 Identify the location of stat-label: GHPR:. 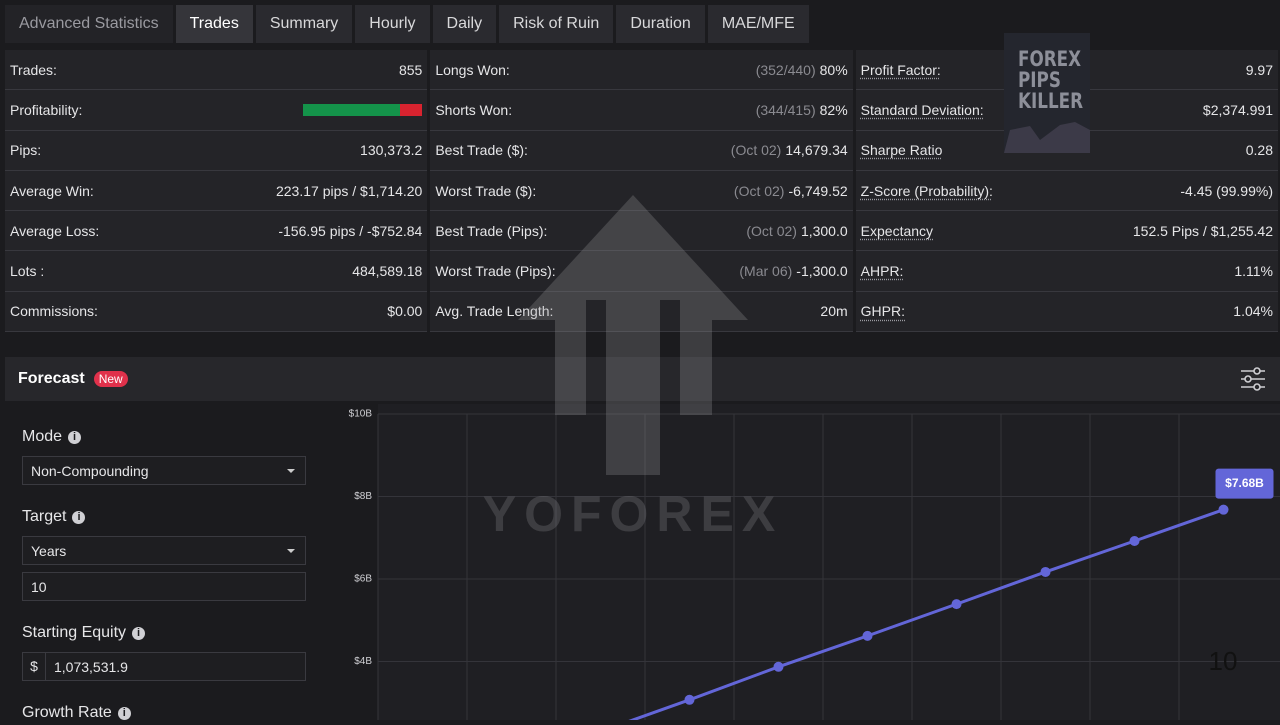
(882, 311).